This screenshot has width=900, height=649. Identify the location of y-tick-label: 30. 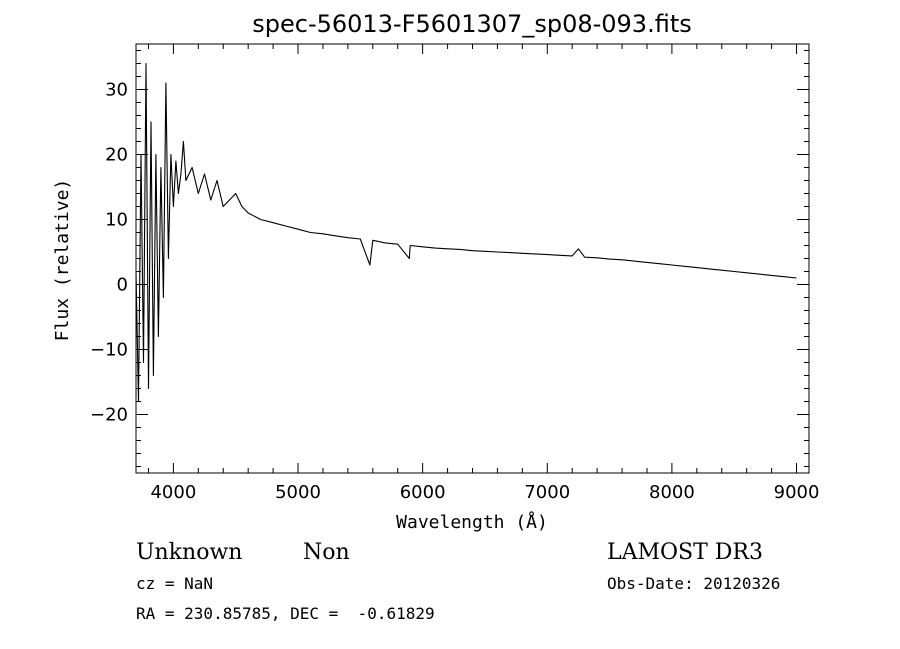
(116, 90).